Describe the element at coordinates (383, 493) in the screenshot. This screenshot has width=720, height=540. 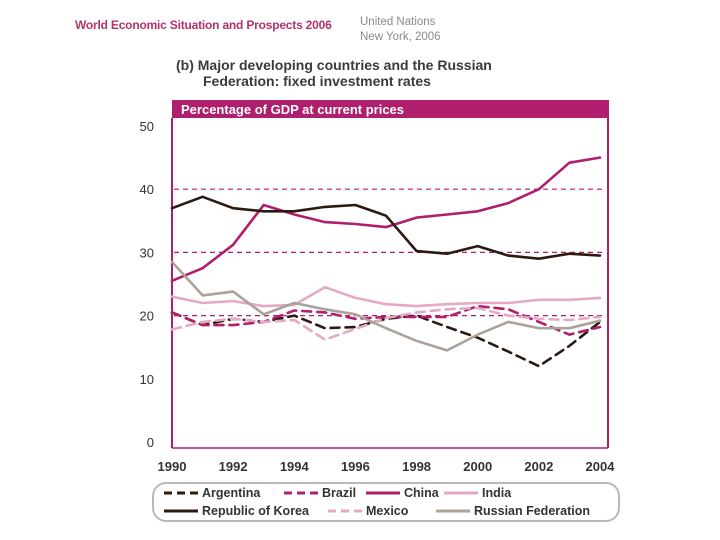
I see `legend-swatch-china` at that location.